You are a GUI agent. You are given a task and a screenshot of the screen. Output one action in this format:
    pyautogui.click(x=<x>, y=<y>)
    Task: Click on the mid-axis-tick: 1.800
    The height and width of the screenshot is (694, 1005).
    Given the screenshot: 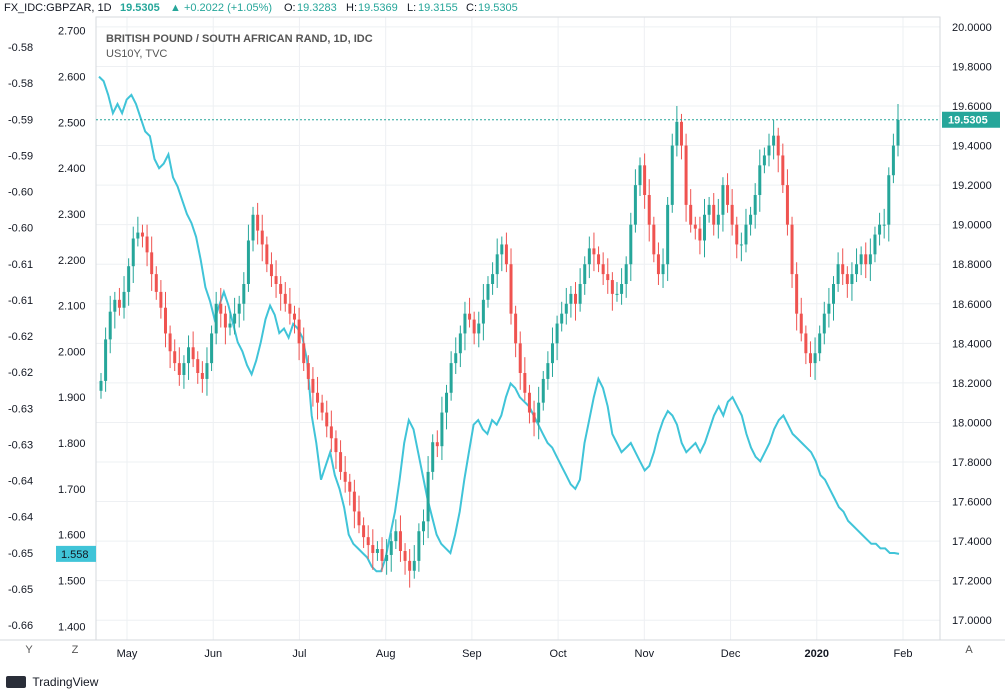 What is the action you would take?
    pyautogui.click(x=72, y=444)
    